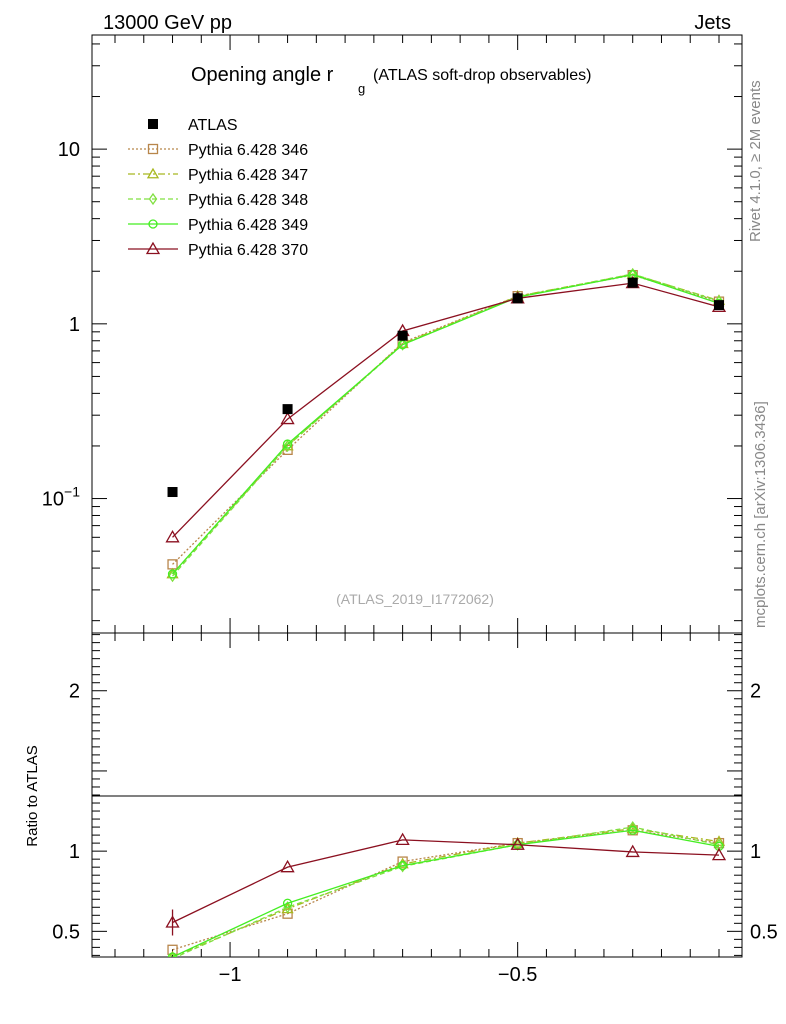 The image size is (786, 1024). Describe the element at coordinates (213, 125) in the screenshot. I see `legend-label: ATLAS` at that location.